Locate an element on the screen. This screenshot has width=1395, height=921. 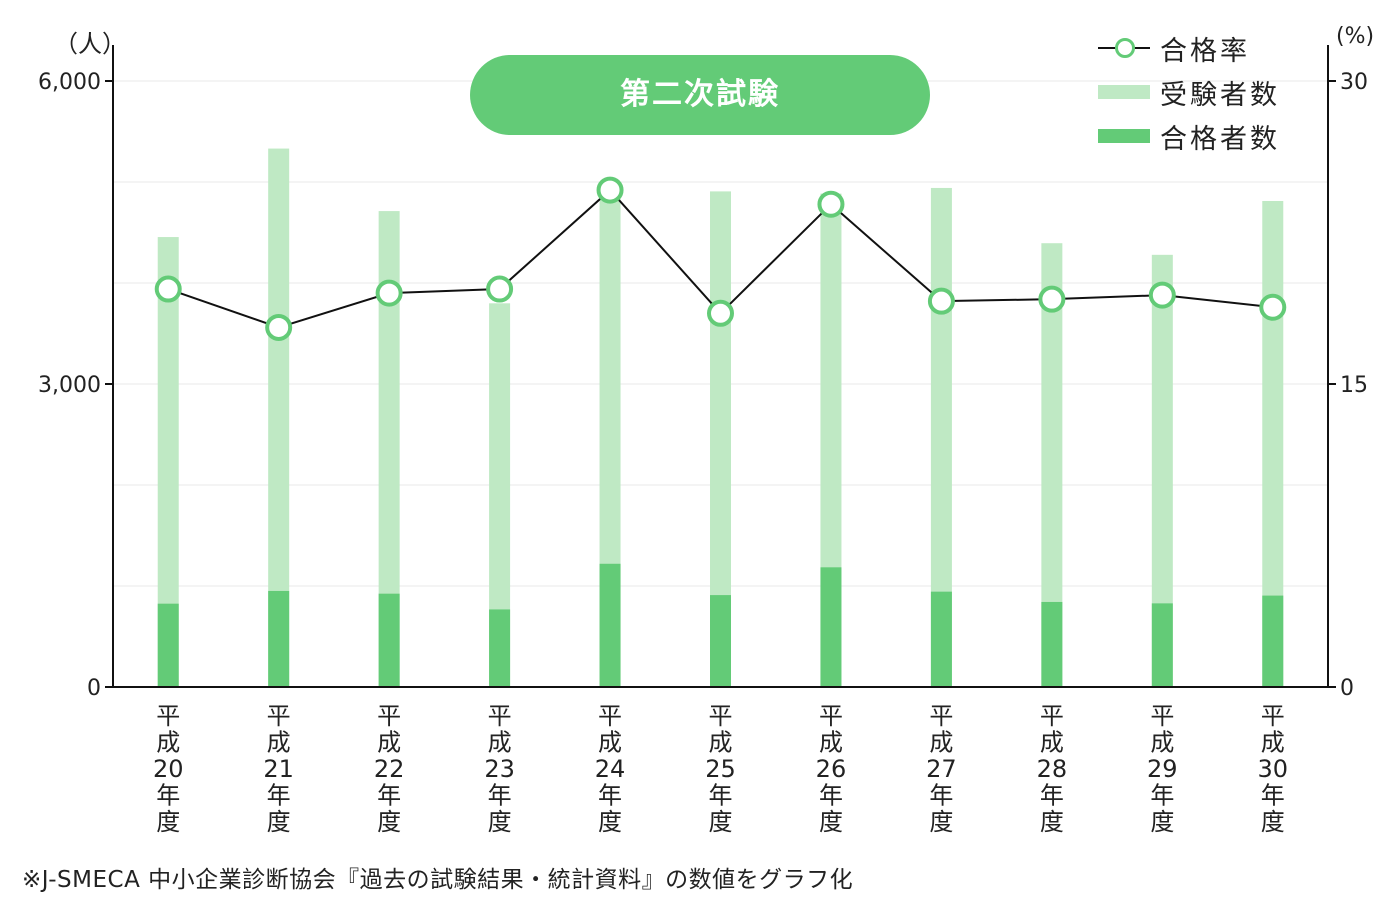
legend-item-passers: 合格者数 is located at coordinates (1189, 136).